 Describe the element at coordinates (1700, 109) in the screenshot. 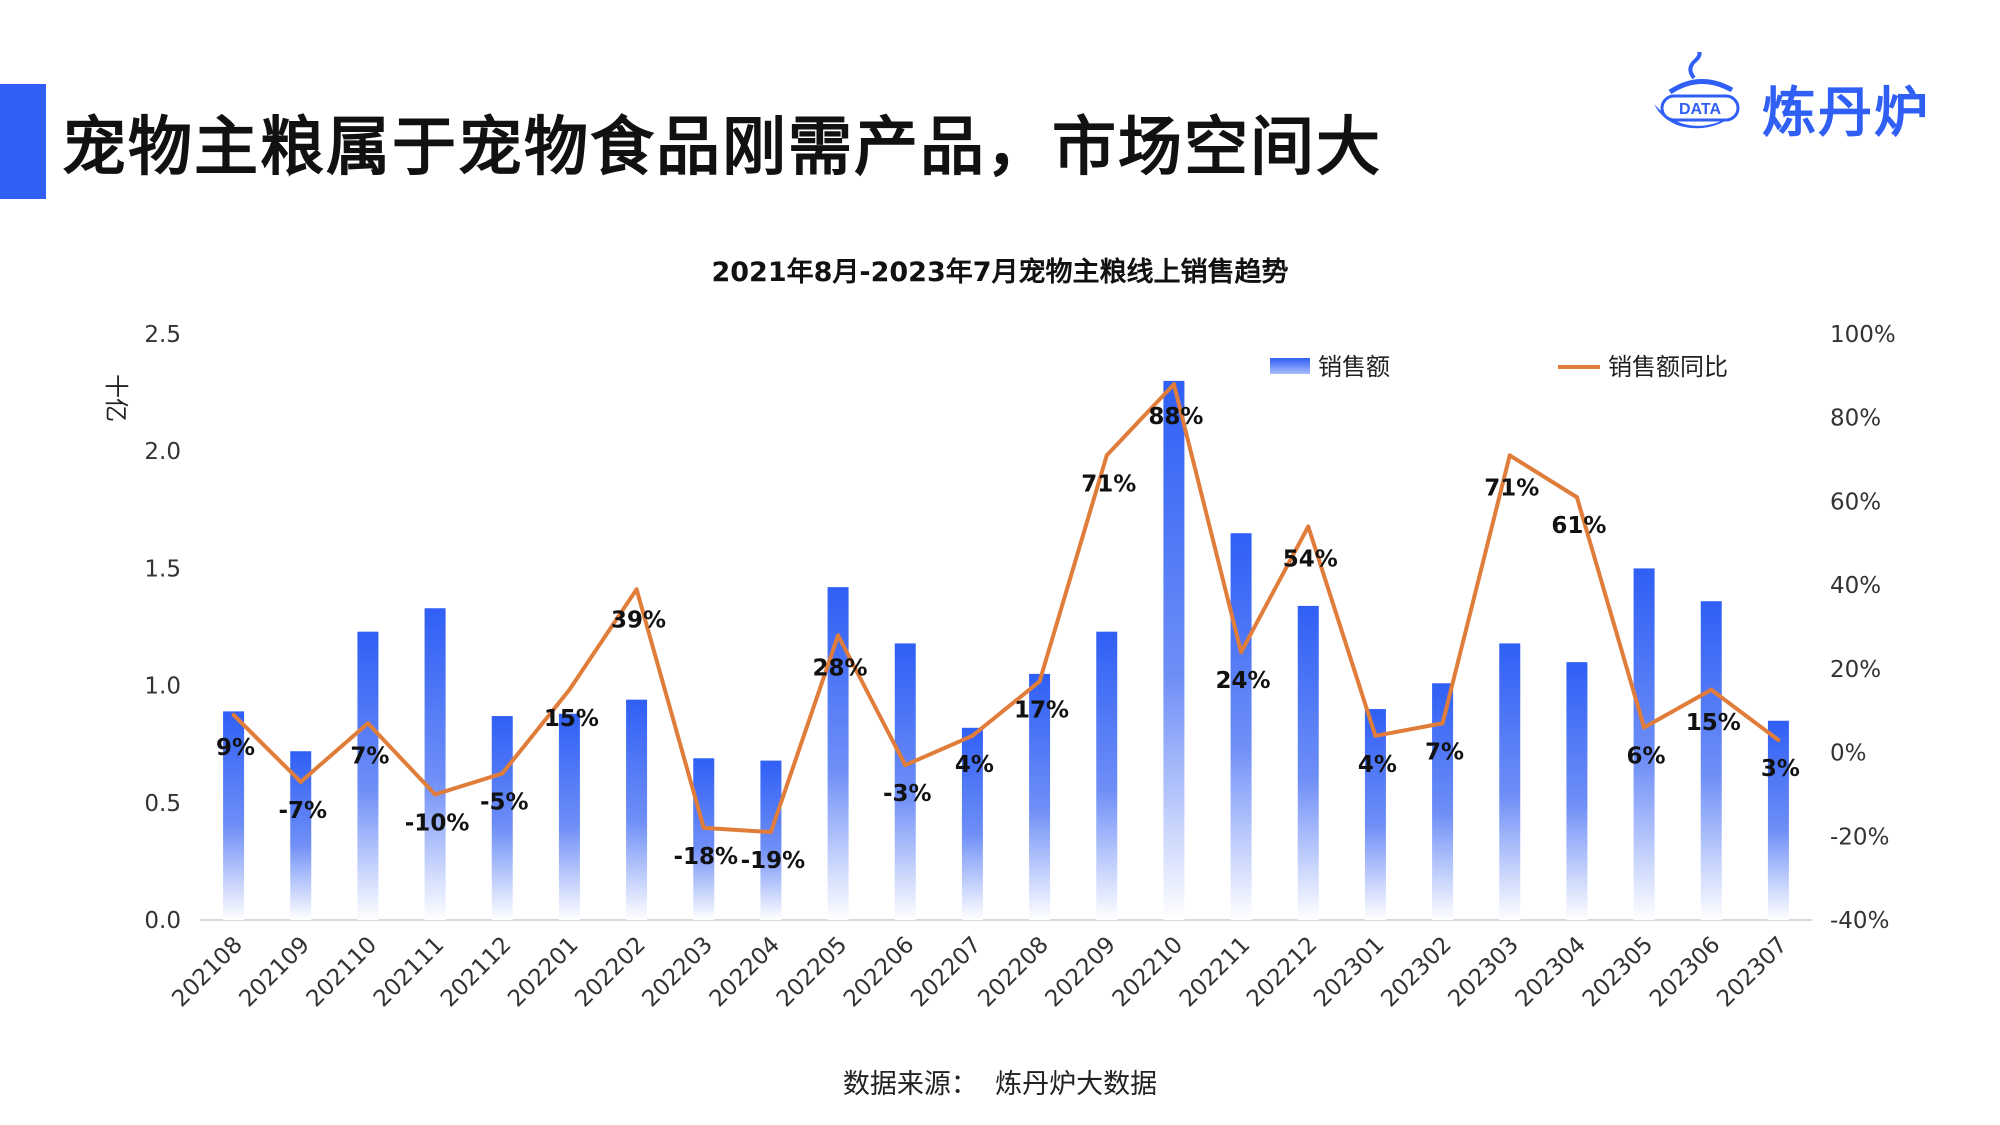

I see `logo-badge: DATA` at that location.